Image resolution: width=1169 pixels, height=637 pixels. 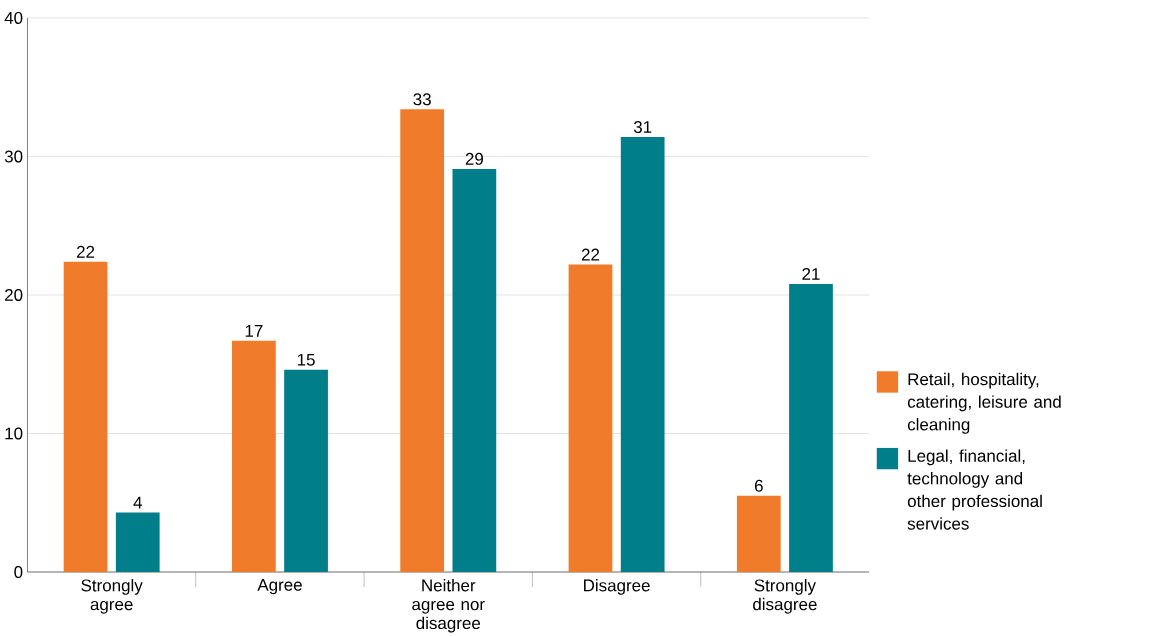 What do you see at coordinates (137, 502) in the screenshot?
I see `data-label: 4` at bounding box center [137, 502].